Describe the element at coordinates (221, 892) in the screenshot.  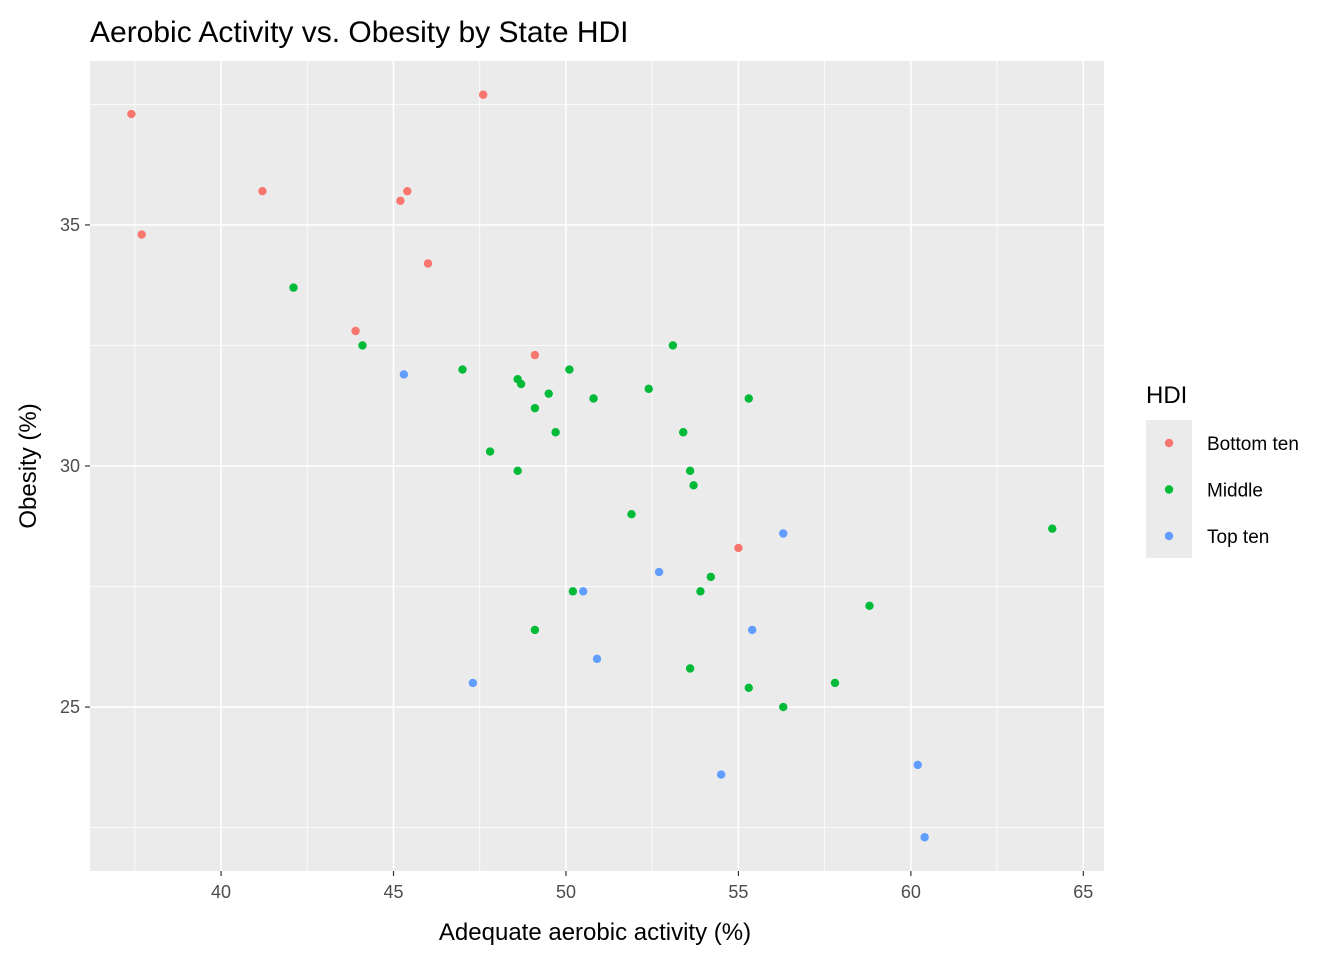
I see `x-tick-label: 40` at that location.